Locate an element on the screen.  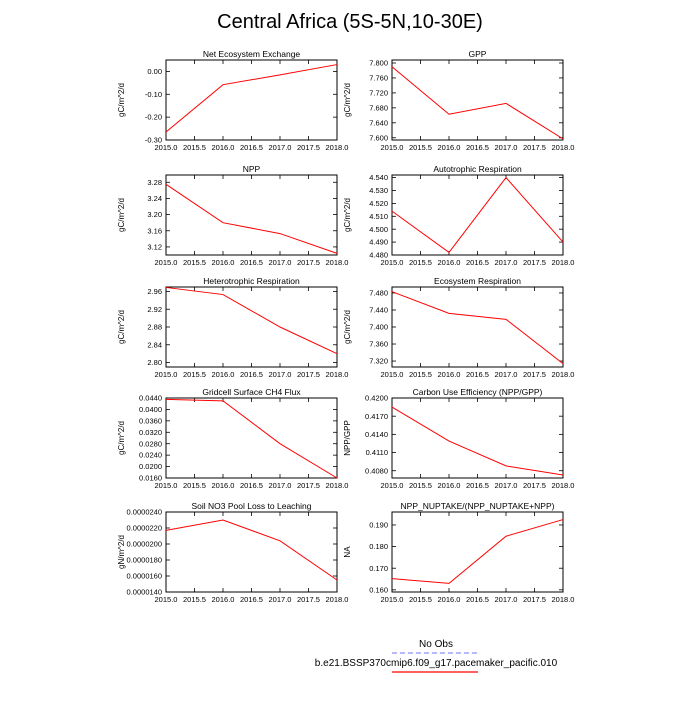
y-tick-label: 0.0200 is located at coordinates (150, 466).